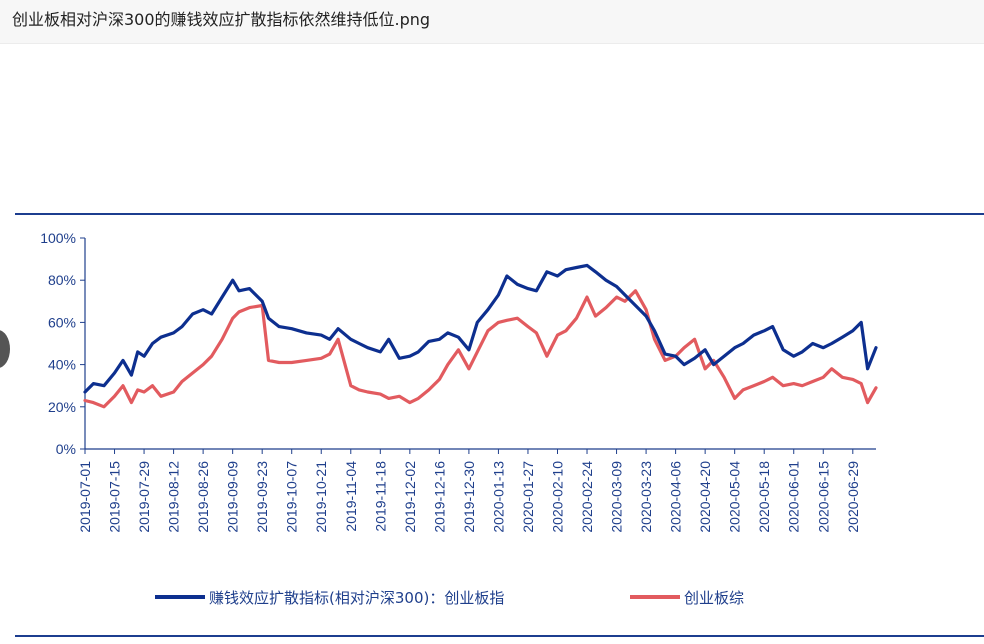 The width and height of the screenshot is (984, 644). Describe the element at coordinates (557, 497) in the screenshot. I see `x-tick-label: 2020-02-10` at that location.